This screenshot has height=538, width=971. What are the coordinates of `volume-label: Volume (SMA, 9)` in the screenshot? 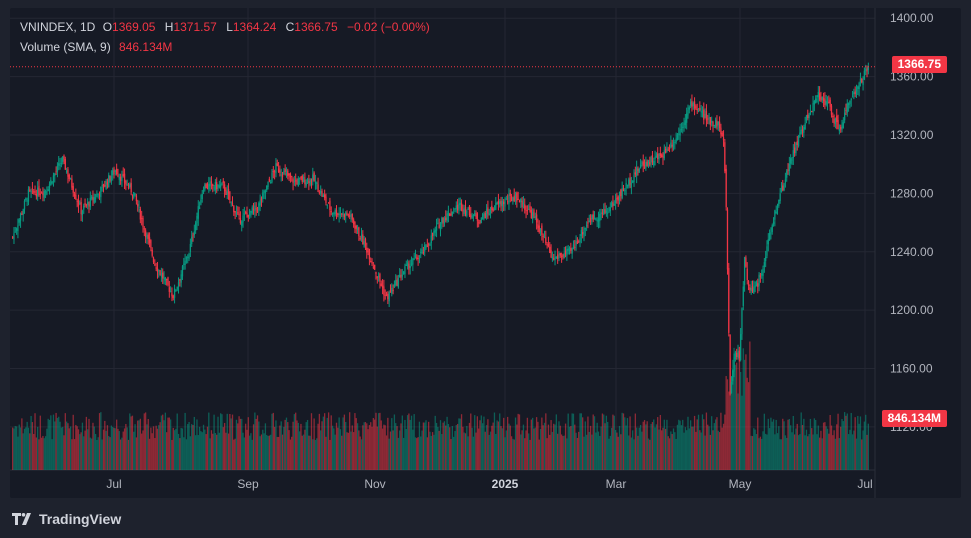 It's located at (65, 47).